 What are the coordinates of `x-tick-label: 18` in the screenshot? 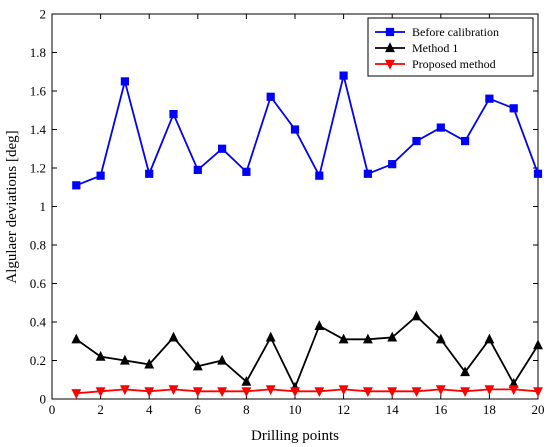 It's located at (489, 409).